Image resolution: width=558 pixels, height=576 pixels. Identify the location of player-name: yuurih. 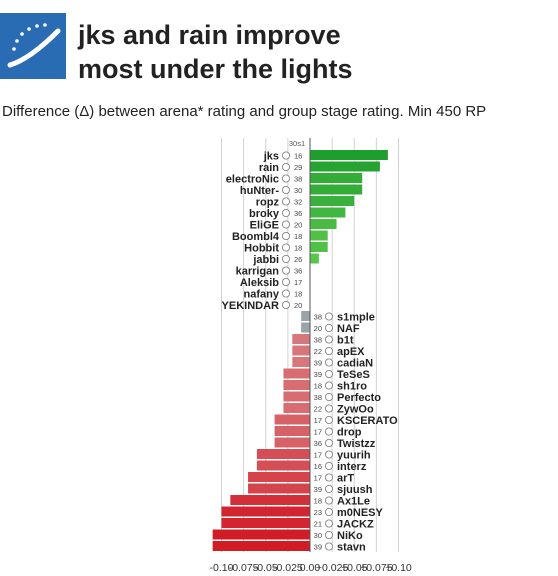
(354, 456).